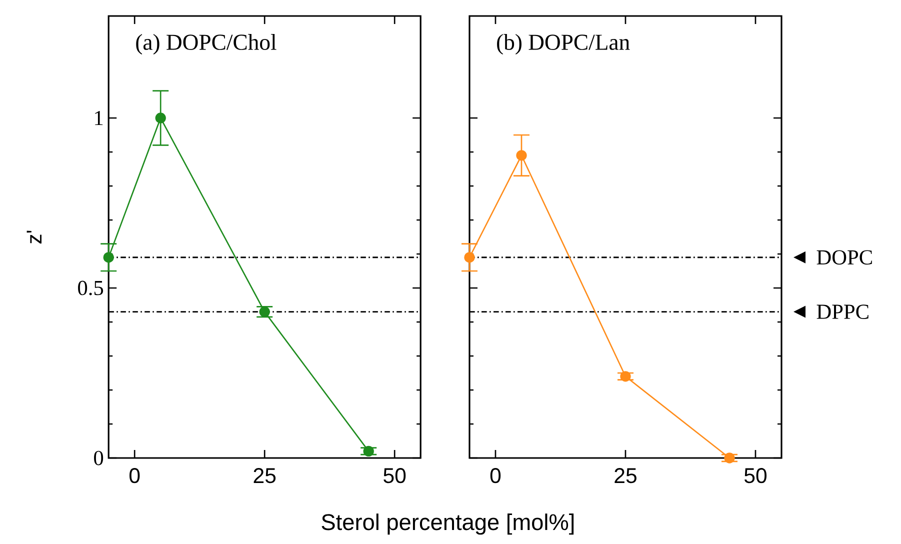 The height and width of the screenshot is (544, 901). I want to click on ref-line-label: DOPC, so click(844, 257).